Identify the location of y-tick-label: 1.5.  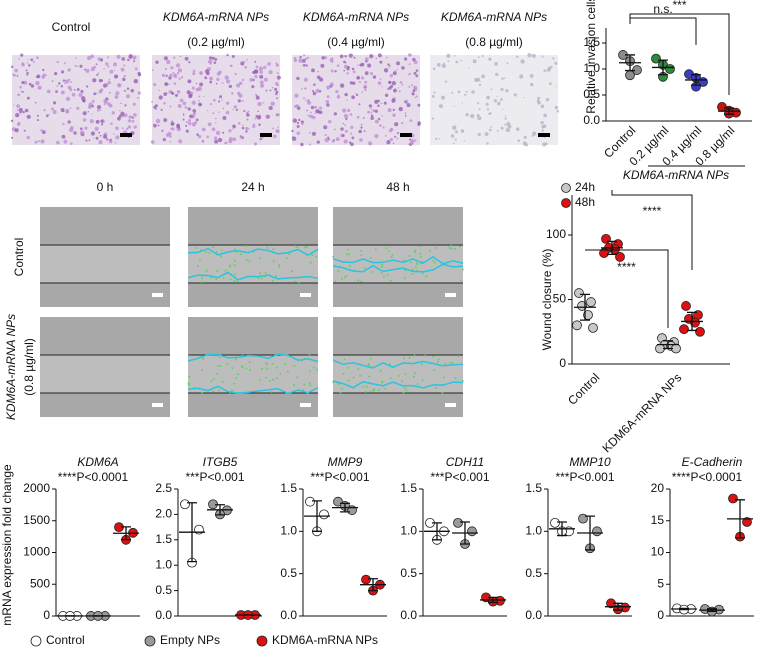
(163, 539).